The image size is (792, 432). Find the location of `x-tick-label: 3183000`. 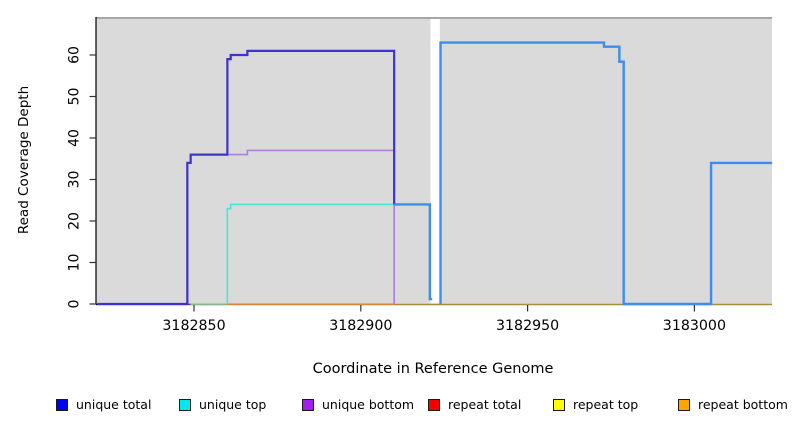

x-tick-label: 3183000 is located at coordinates (694, 326).